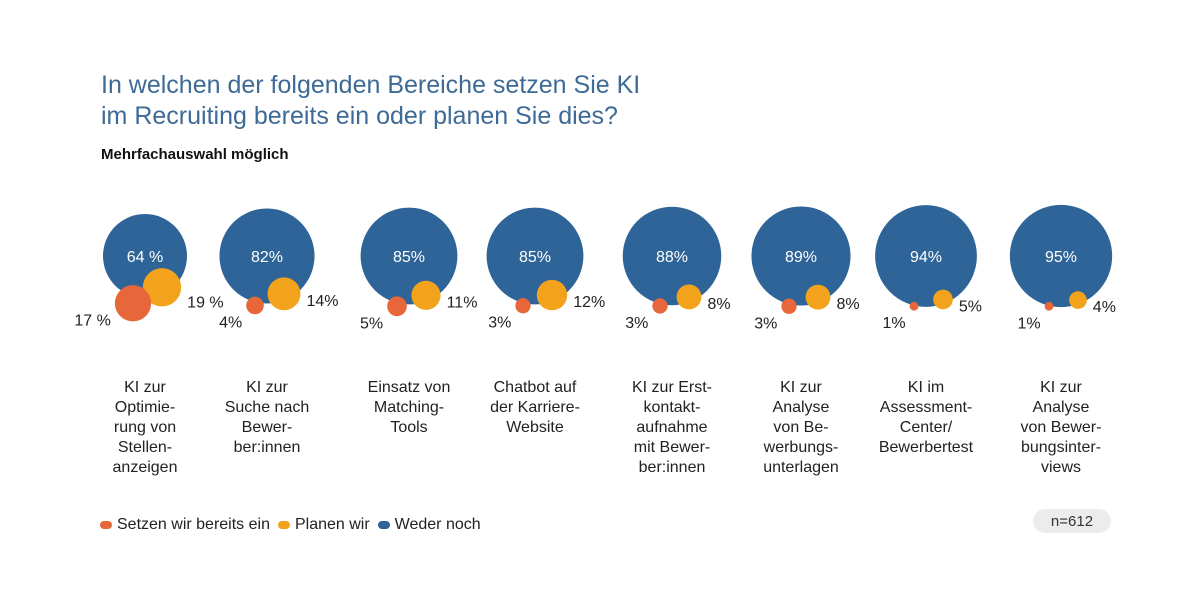 The image size is (1200, 614). Describe the element at coordinates (718, 304) in the screenshot. I see `value-label-planen-4: 8%` at that location.